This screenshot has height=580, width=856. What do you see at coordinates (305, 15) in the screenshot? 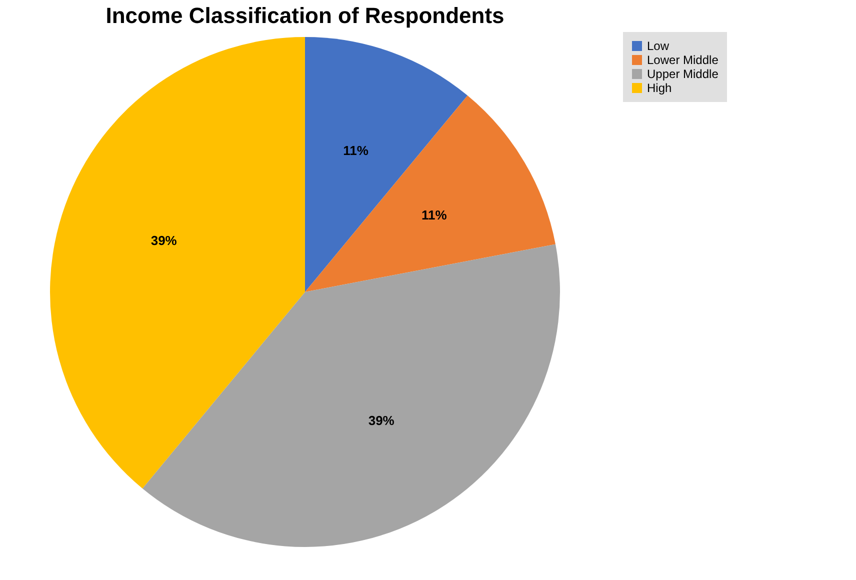
I see `chart-title: Income Classification of Respondents` at bounding box center [305, 15].